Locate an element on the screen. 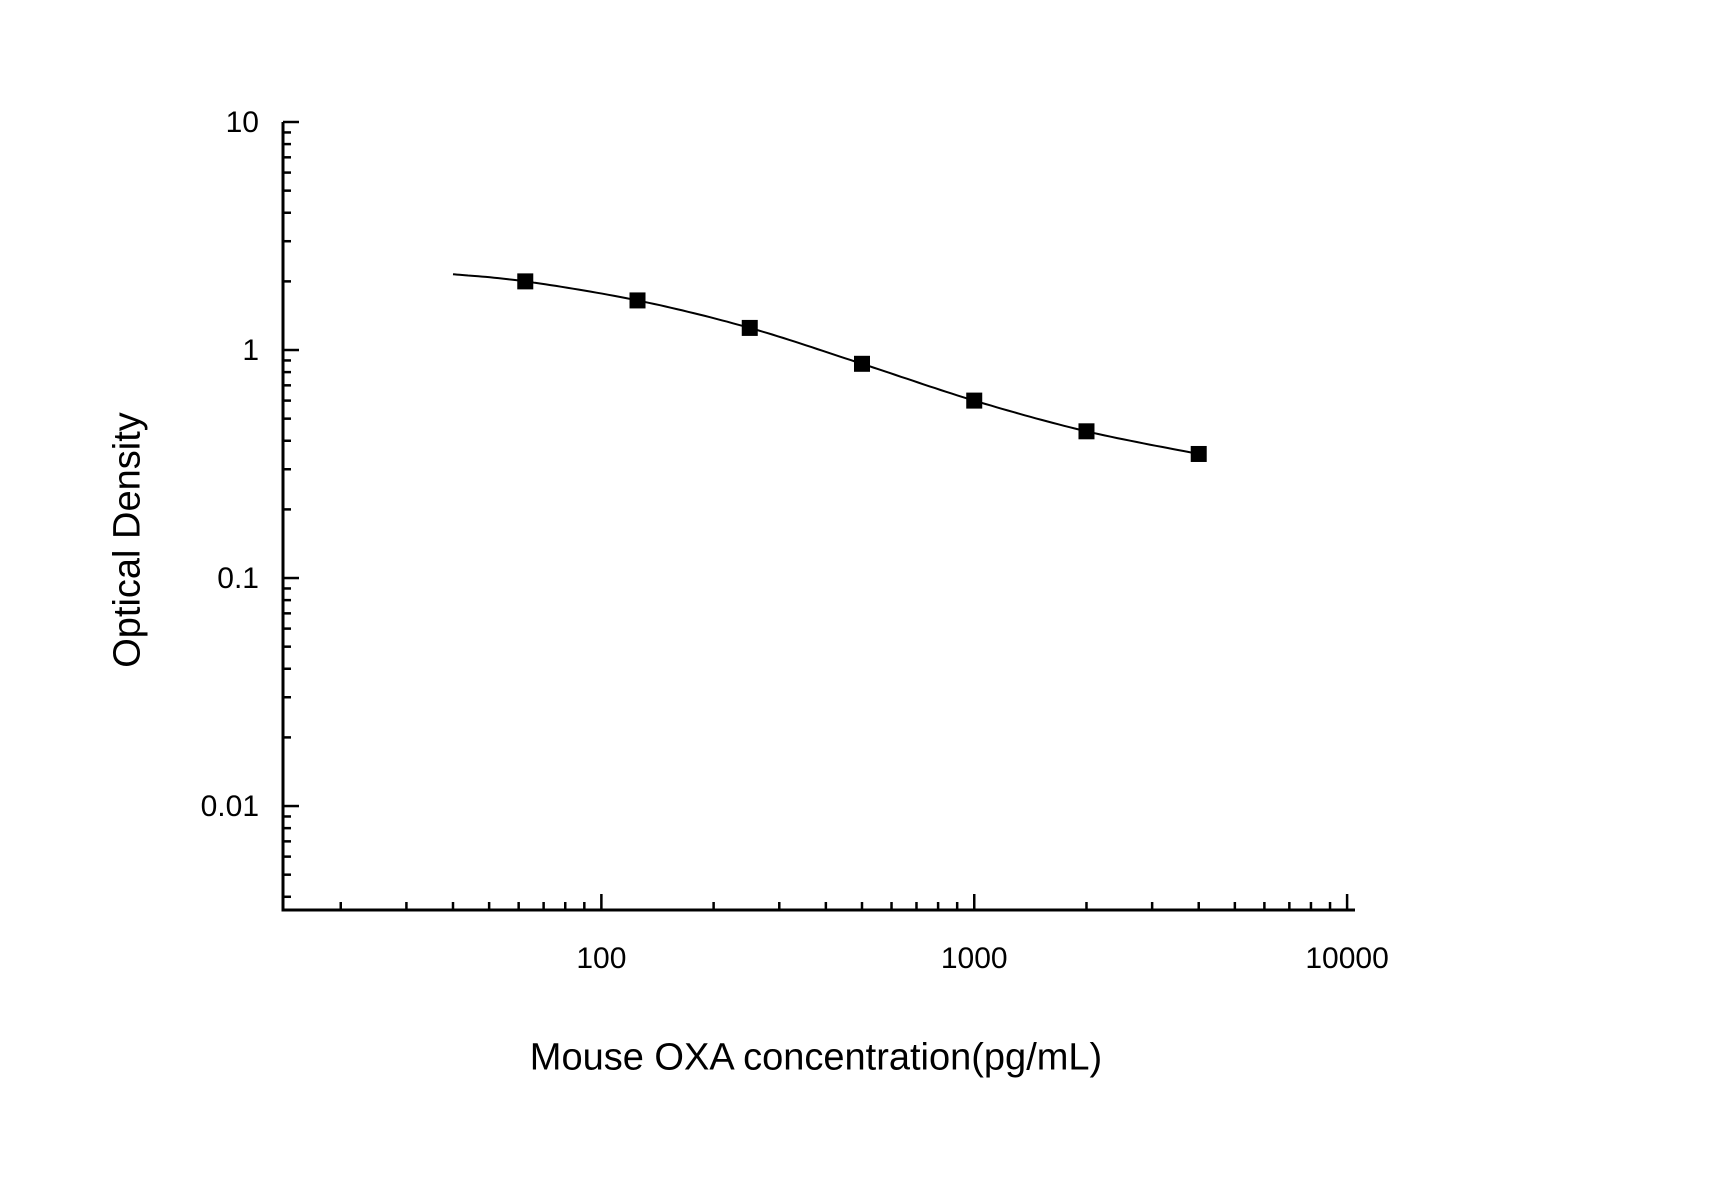  y-tick-label: 0.1 is located at coordinates (238, 578).